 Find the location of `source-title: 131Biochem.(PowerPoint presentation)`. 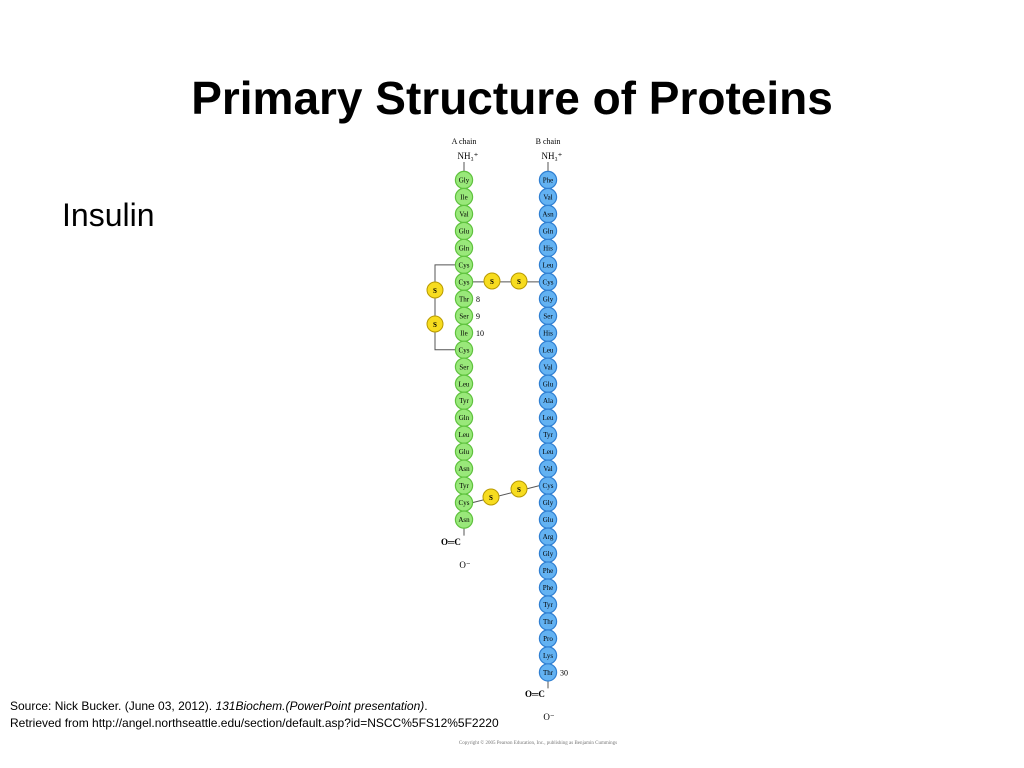

source-title: 131Biochem.(PowerPoint presentation) is located at coordinates (319, 706).